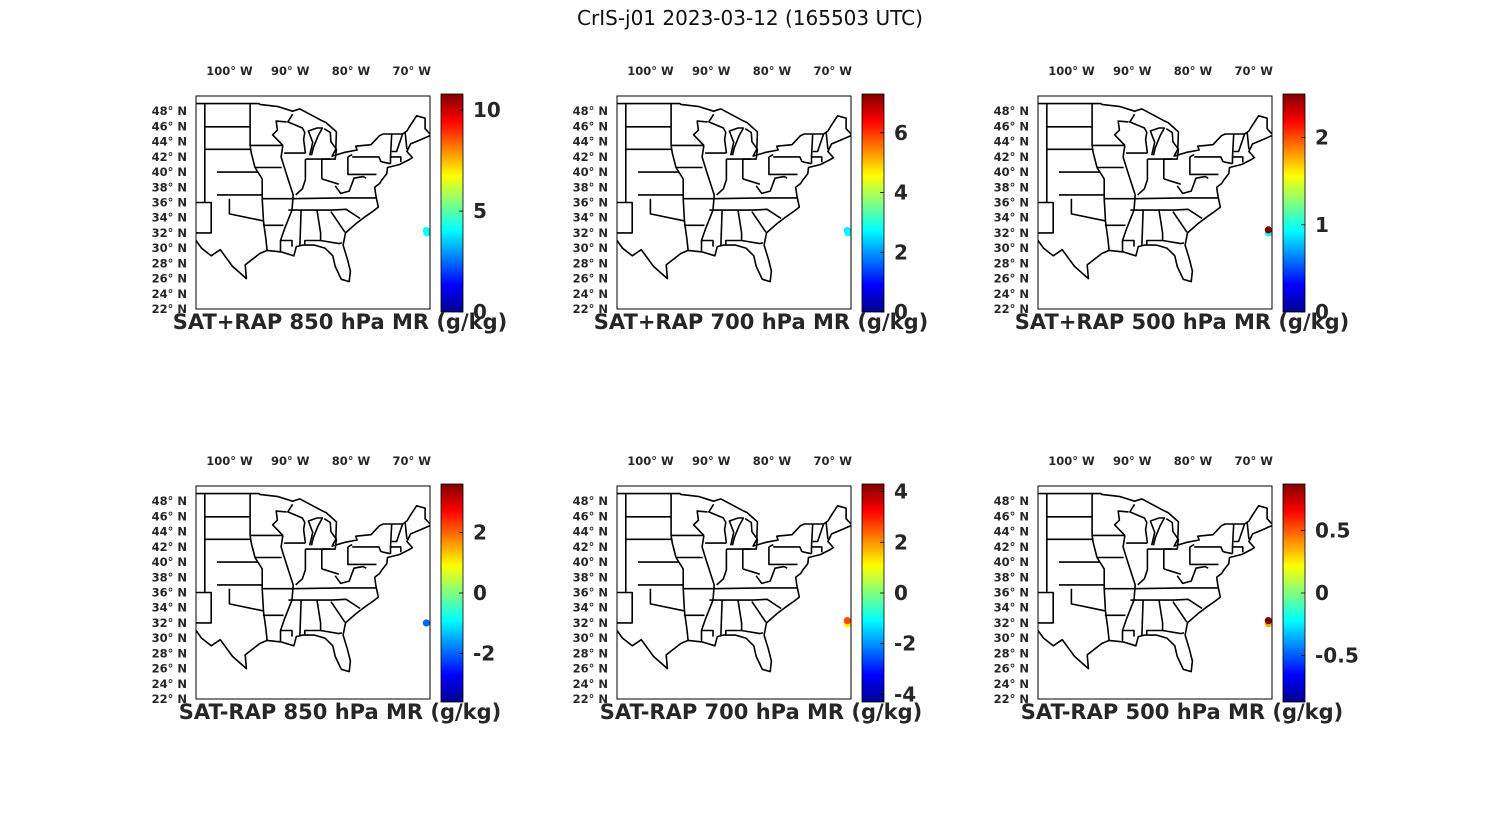  Describe the element at coordinates (711, 71) in the screenshot. I see `lon-tick-label: 90° W` at that location.